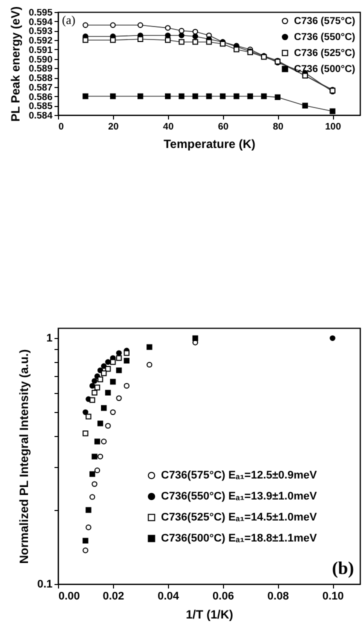 The width and height of the screenshot is (364, 626). What do you see at coordinates (278, 596) in the screenshot?
I see `x-tick-label: 0.08` at bounding box center [278, 596].